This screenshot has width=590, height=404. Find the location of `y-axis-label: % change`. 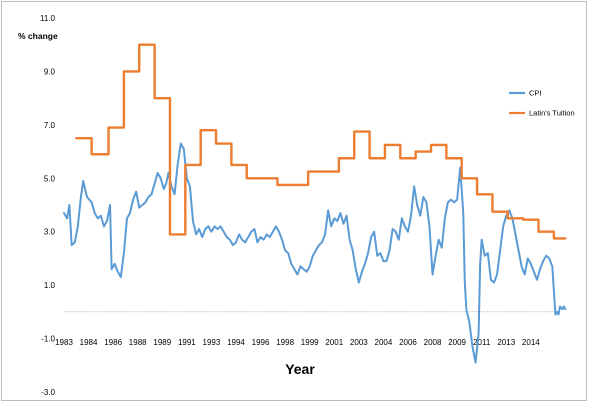

y-axis-label: % change is located at coordinates (38, 36).